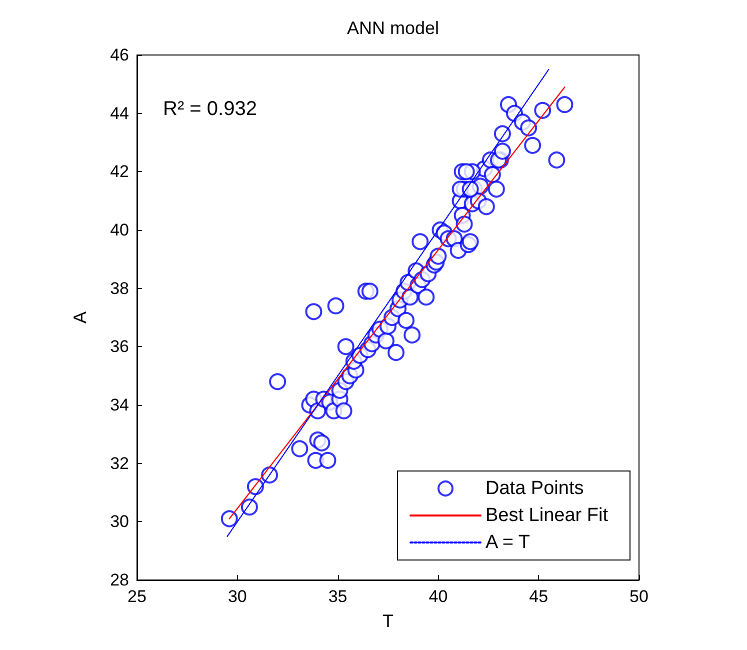  What do you see at coordinates (119, 172) in the screenshot?
I see `y-tick-label: 42` at bounding box center [119, 172].